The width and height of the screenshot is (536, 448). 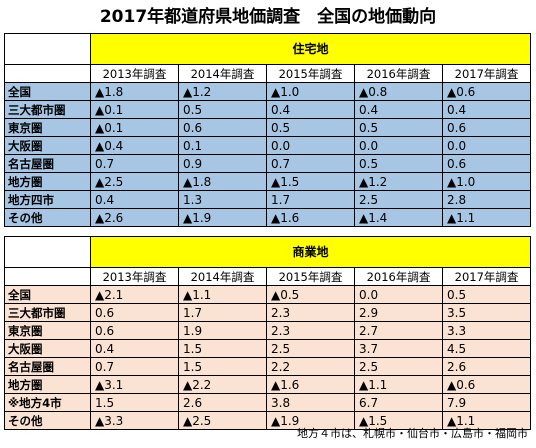 I want to click on year-header: 2016年調査, so click(x=398, y=73).